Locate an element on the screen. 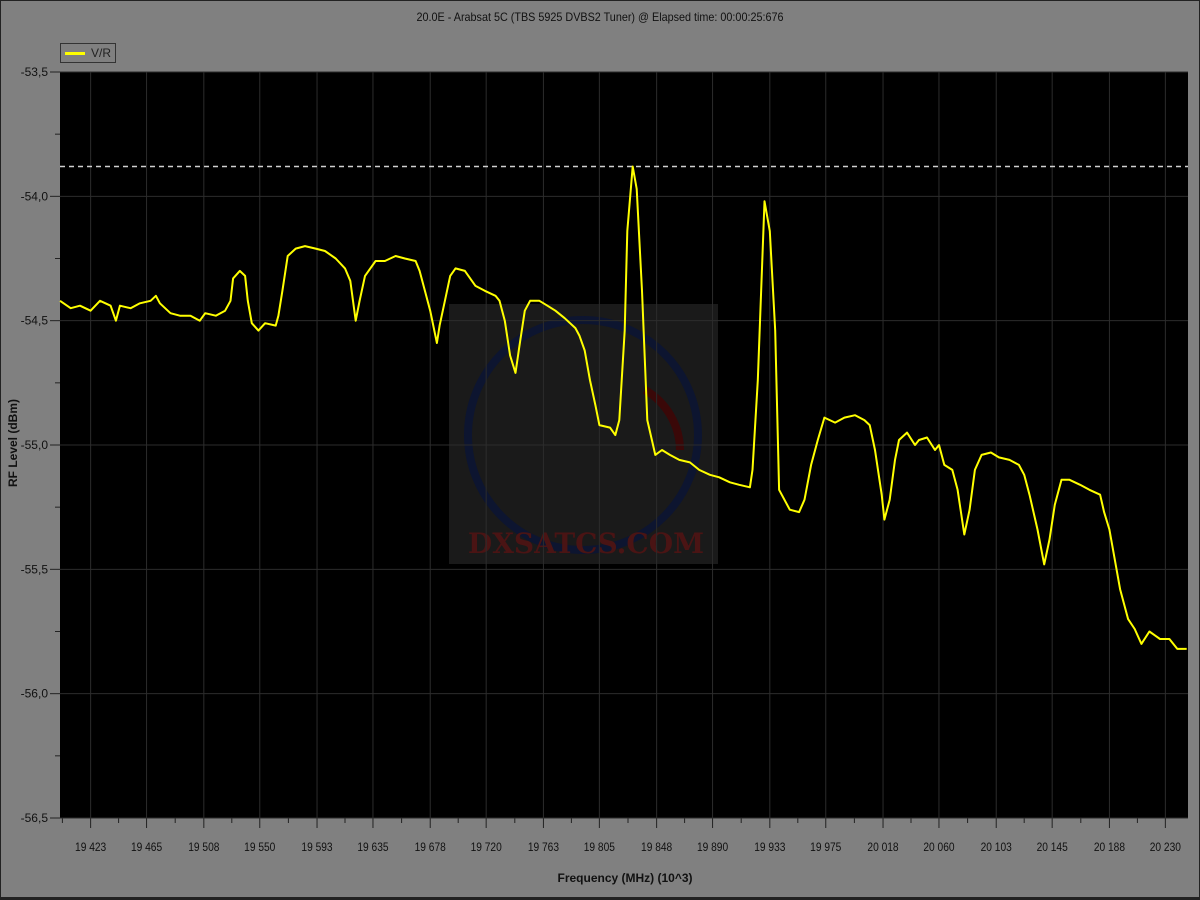  y-tick-label: -55,5 is located at coordinates (35, 569).